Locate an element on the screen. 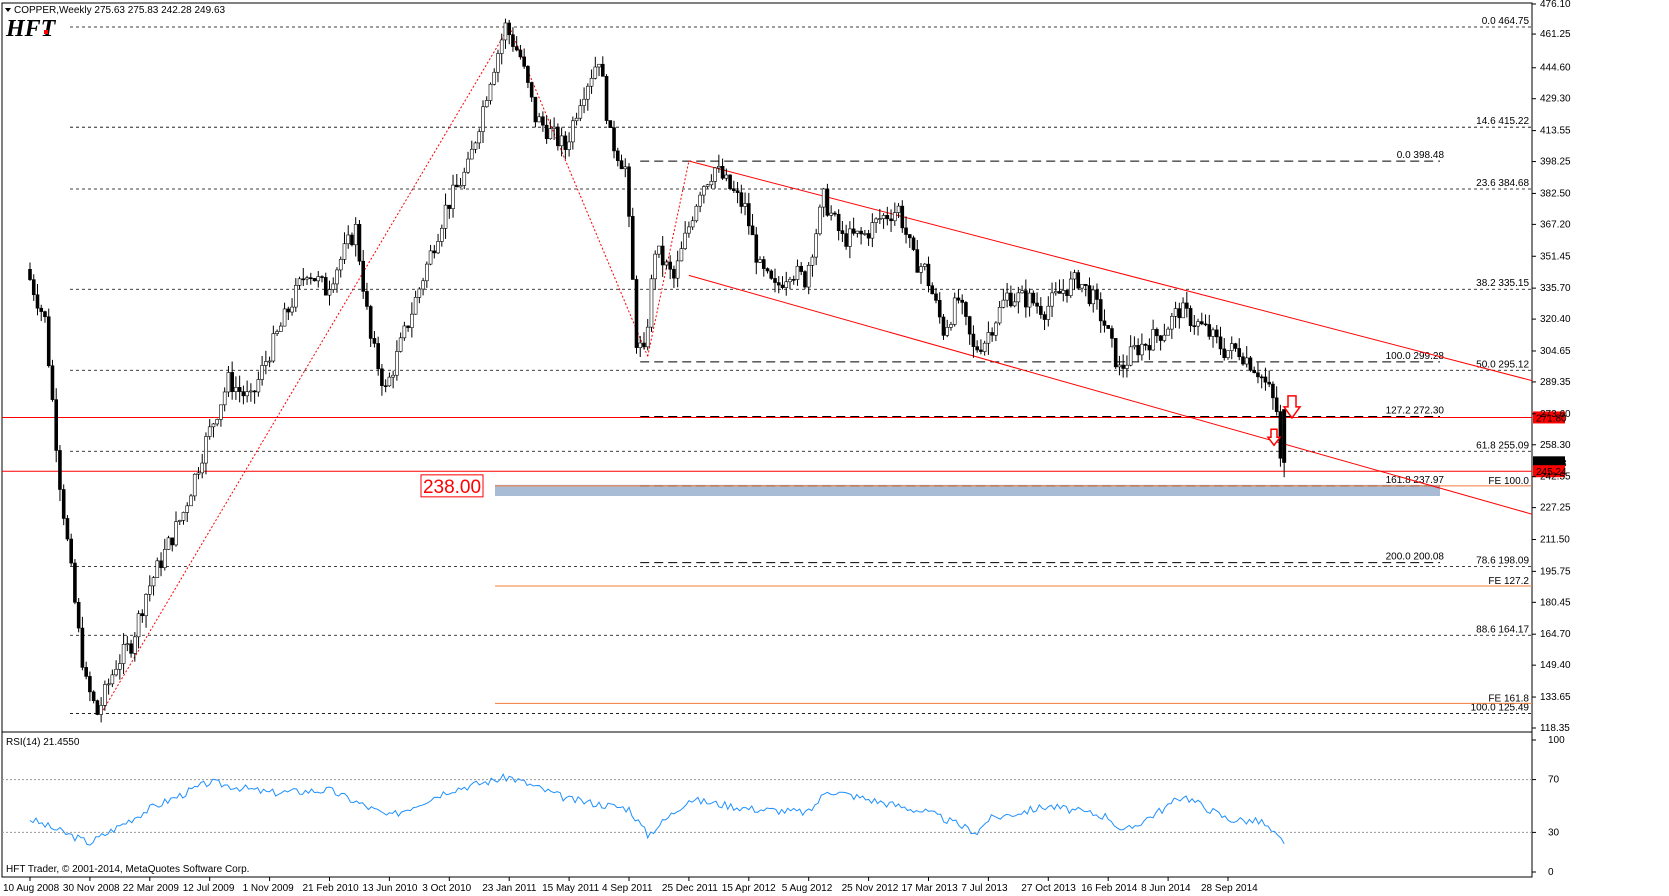 This screenshot has width=1669, height=896. channel-line is located at coordinates (1110, 394).